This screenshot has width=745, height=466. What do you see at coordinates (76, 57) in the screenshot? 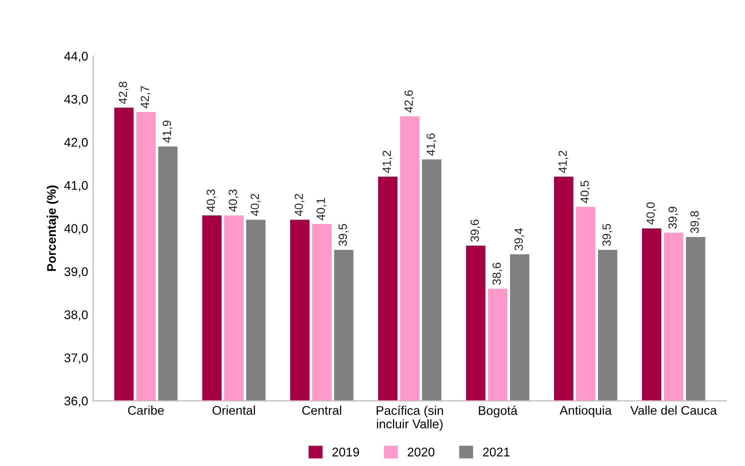
I see `y-tick-label: 44,0` at bounding box center [76, 57].